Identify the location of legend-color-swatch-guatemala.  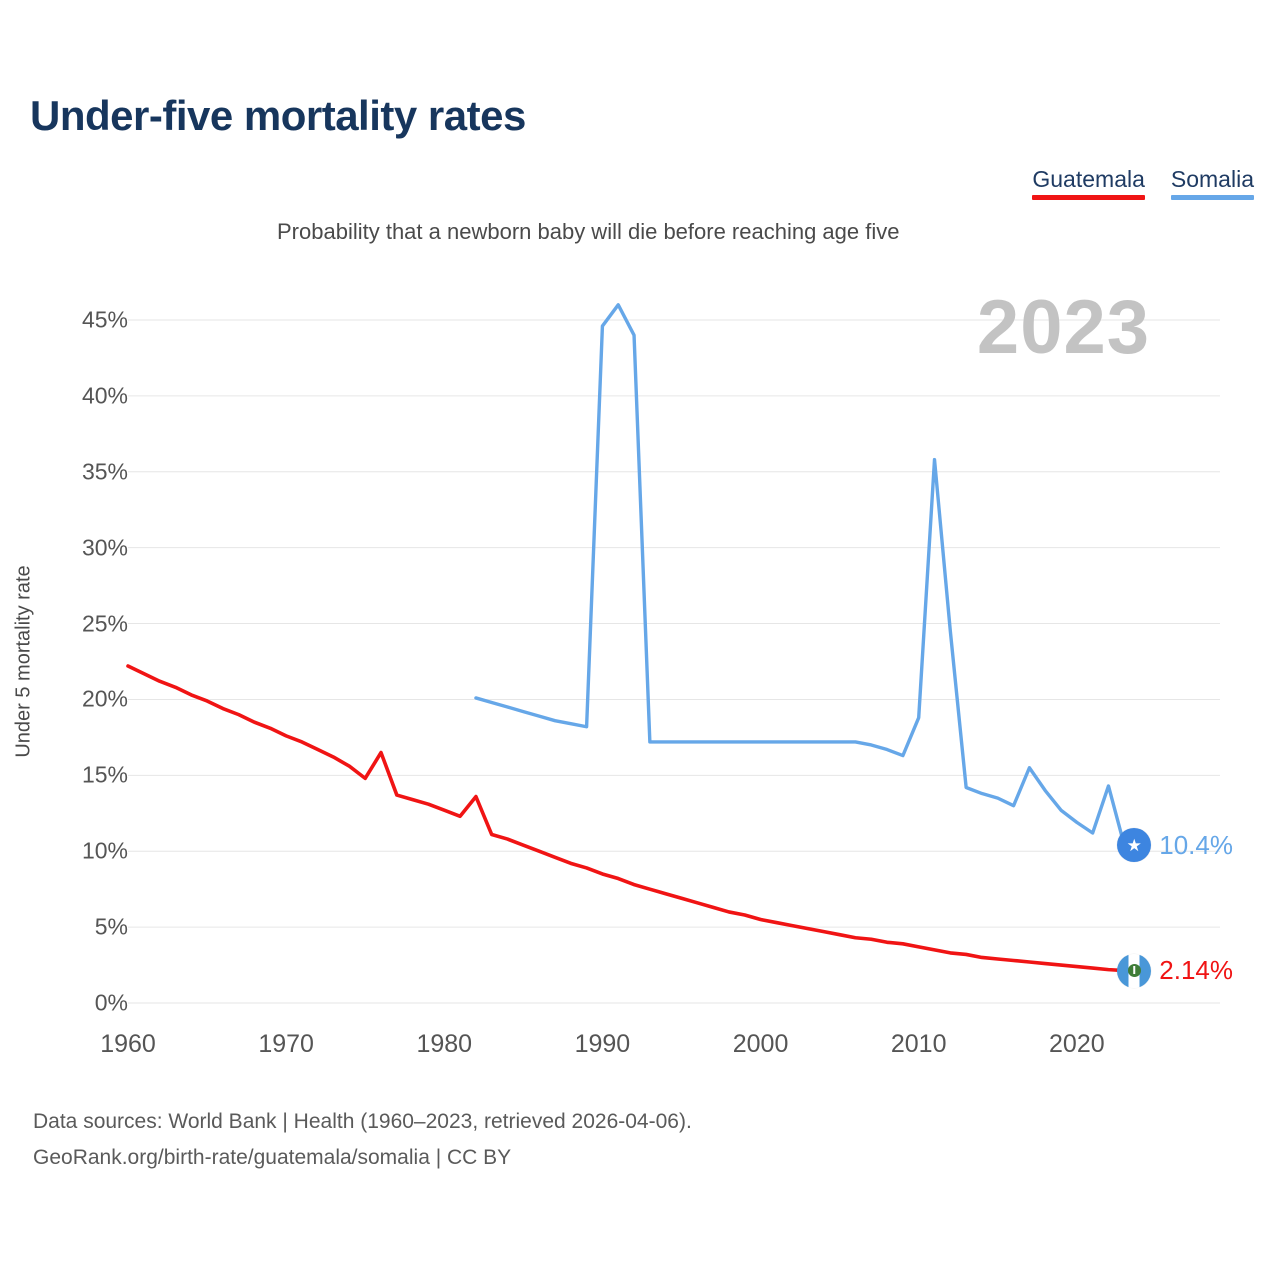
(1088, 197).